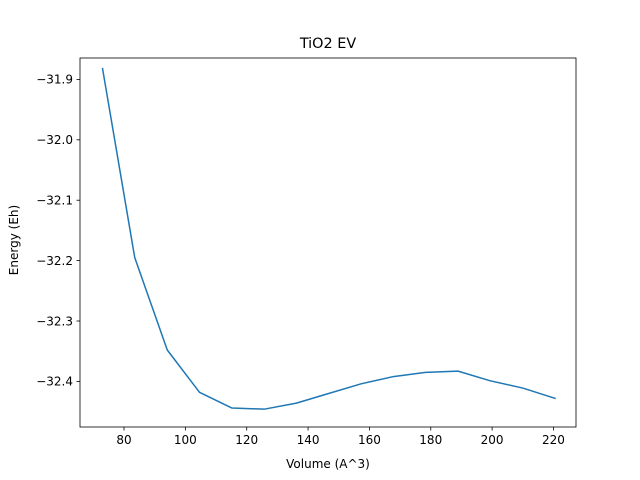  What do you see at coordinates (246, 440) in the screenshot?
I see `x-tick-label: 120` at bounding box center [246, 440].